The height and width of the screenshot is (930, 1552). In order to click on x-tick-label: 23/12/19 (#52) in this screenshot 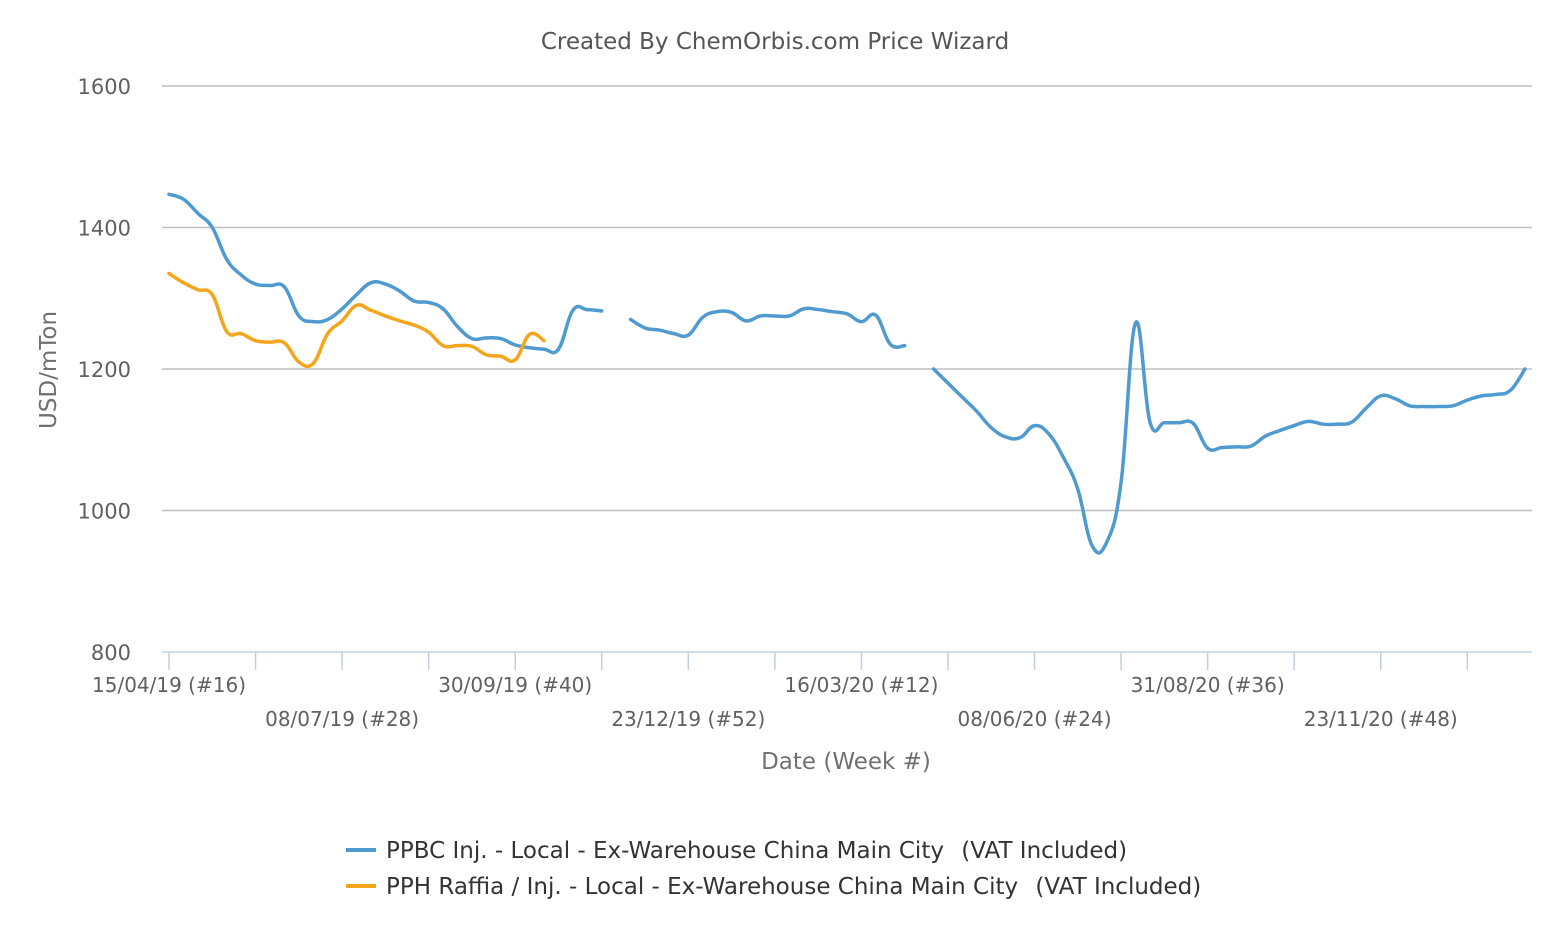, I will do `click(688, 719)`.